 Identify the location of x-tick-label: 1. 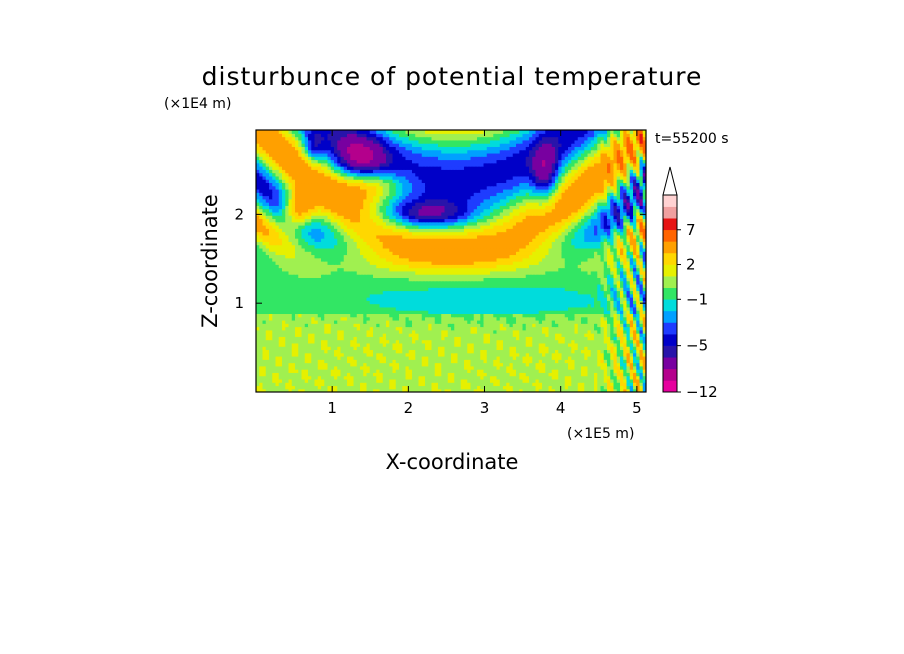
(332, 408).